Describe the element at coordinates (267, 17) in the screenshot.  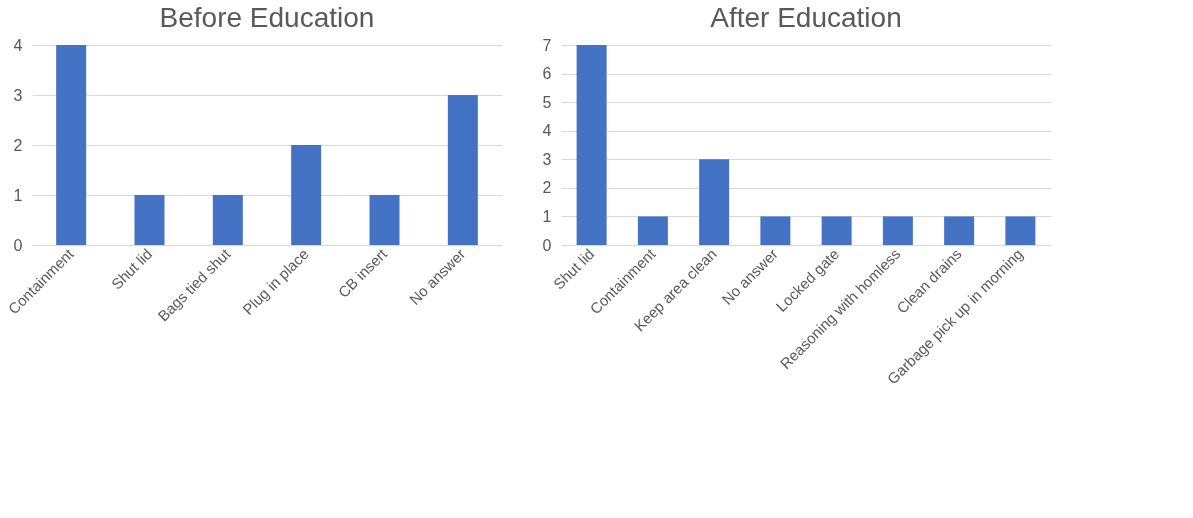
I see `chart-title: Before Education` at that location.